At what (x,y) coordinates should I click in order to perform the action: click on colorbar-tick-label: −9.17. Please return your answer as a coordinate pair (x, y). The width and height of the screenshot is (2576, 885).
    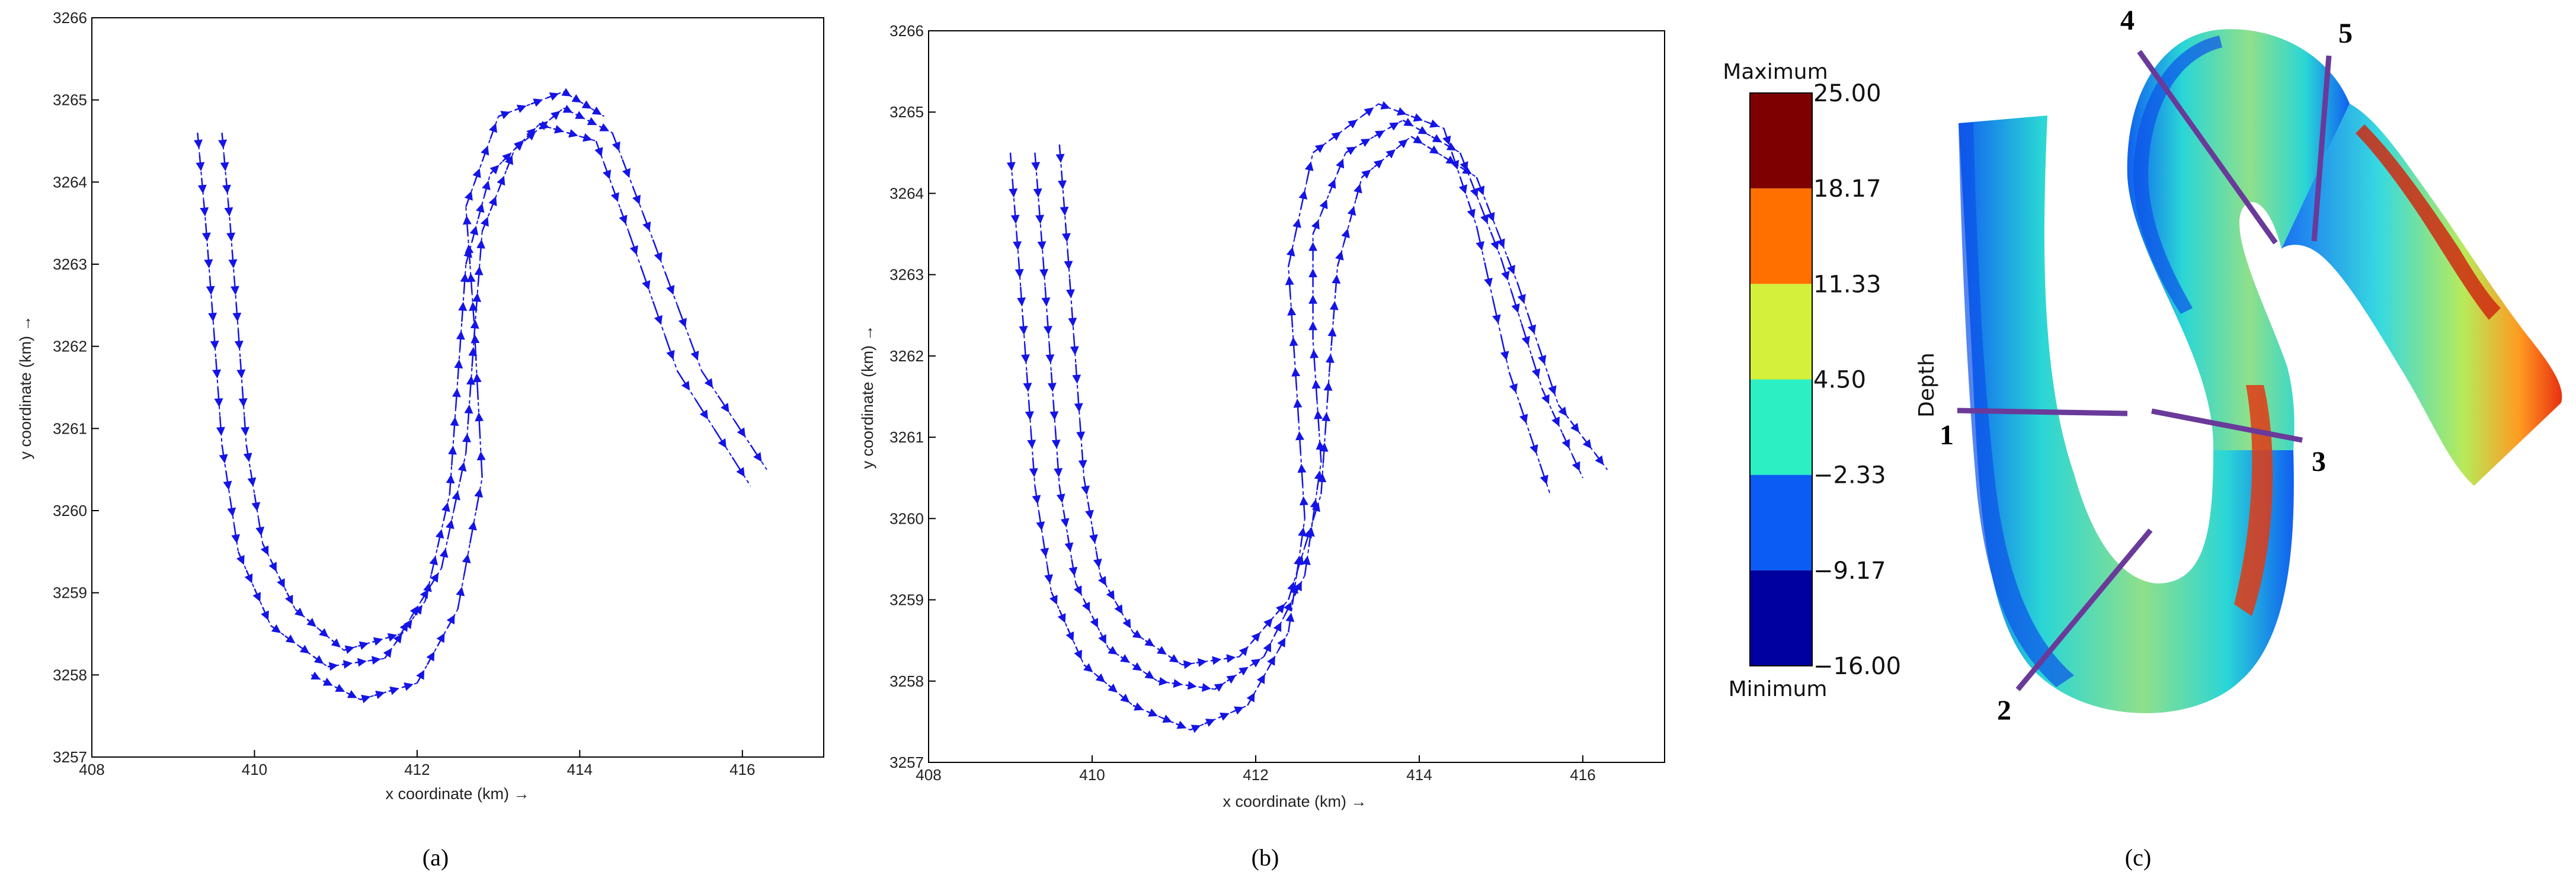
    Looking at the image, I should click on (1849, 571).